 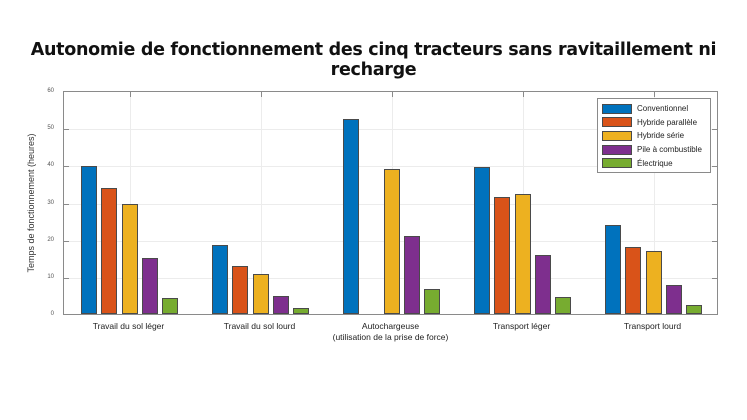 I want to click on y-tick-label: 10, so click(x=50, y=276).